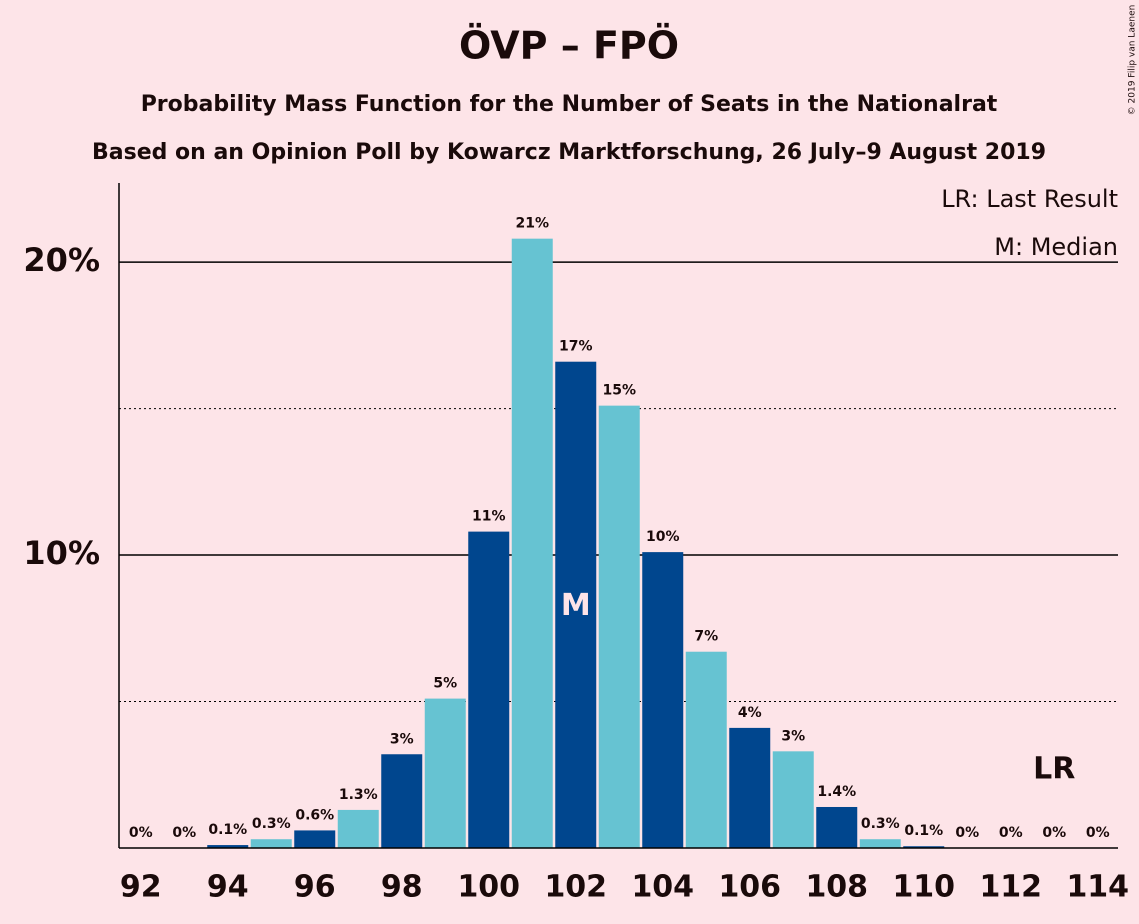 The image size is (1139, 924). What do you see at coordinates (750, 713) in the screenshot?
I see `value-label: 4%` at bounding box center [750, 713].